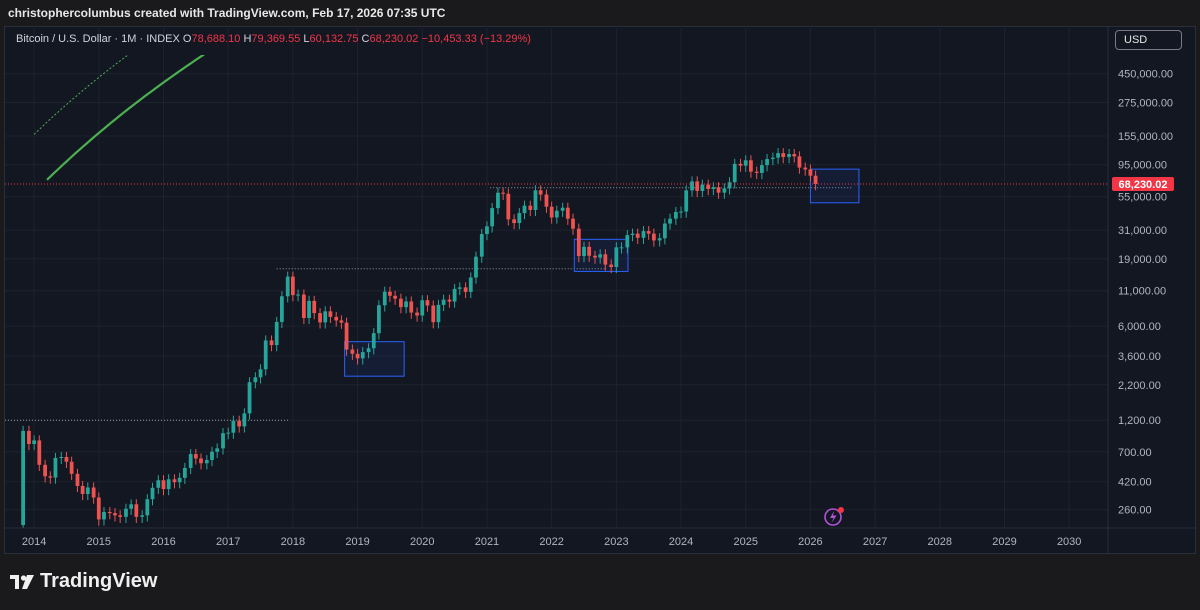 The width and height of the screenshot is (1200, 610). I want to click on close-value: 68,230.02, so click(394, 39).